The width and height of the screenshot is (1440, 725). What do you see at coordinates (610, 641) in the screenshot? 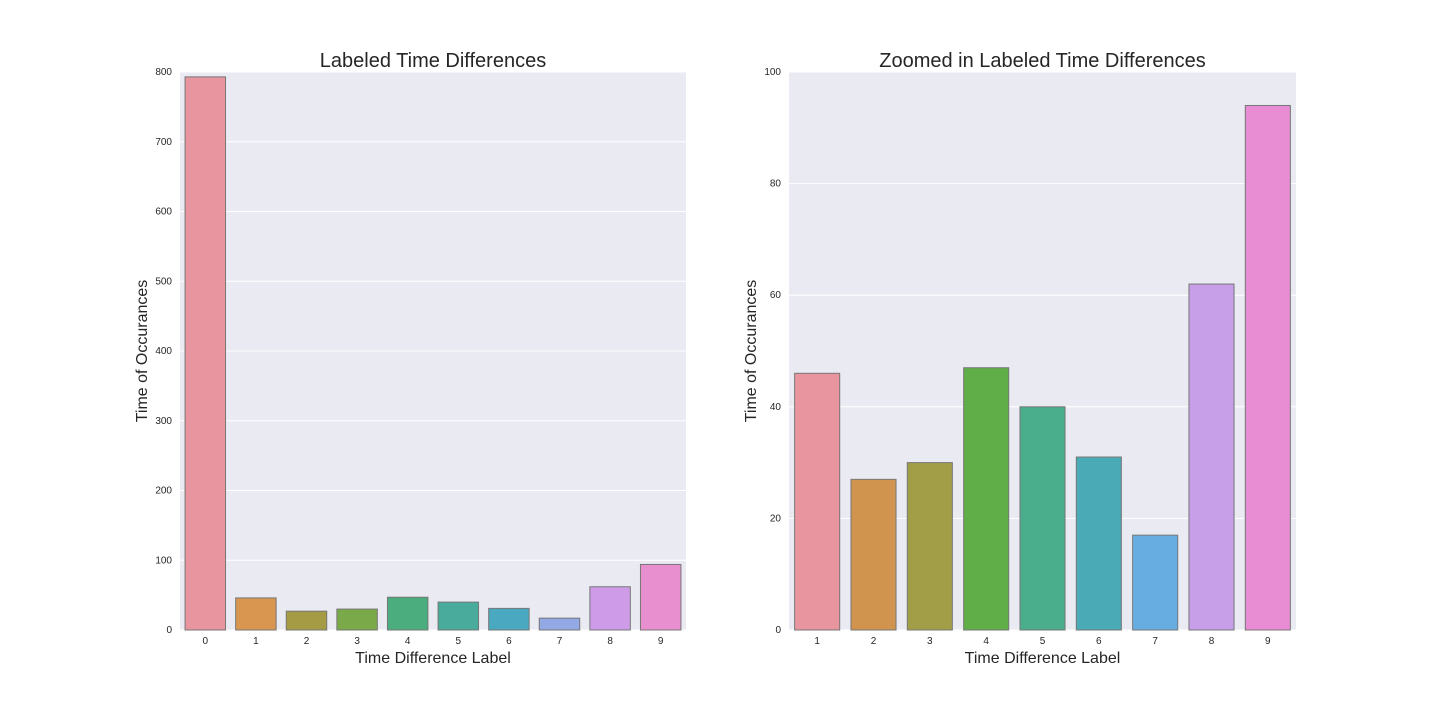
I see `chart1-xtick-label: 8` at bounding box center [610, 641].